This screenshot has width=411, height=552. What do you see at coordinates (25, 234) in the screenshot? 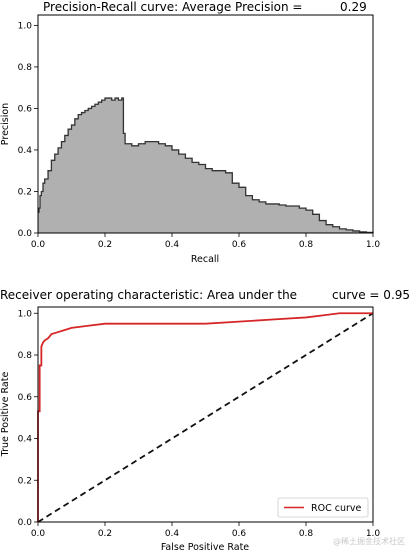
I see `pr-ytick-label: 0.0` at bounding box center [25, 234].